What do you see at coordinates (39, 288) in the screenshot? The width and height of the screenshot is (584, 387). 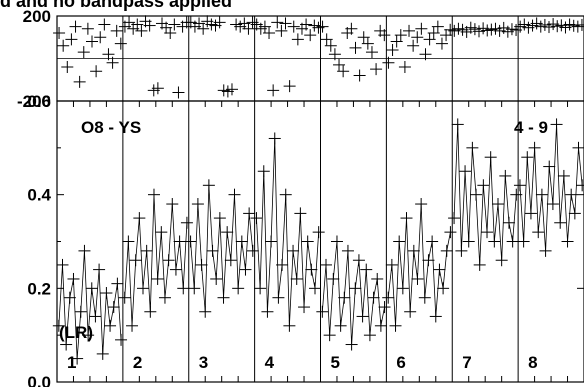 I see `amp-y-tick-label: 0.2` at bounding box center [39, 288].